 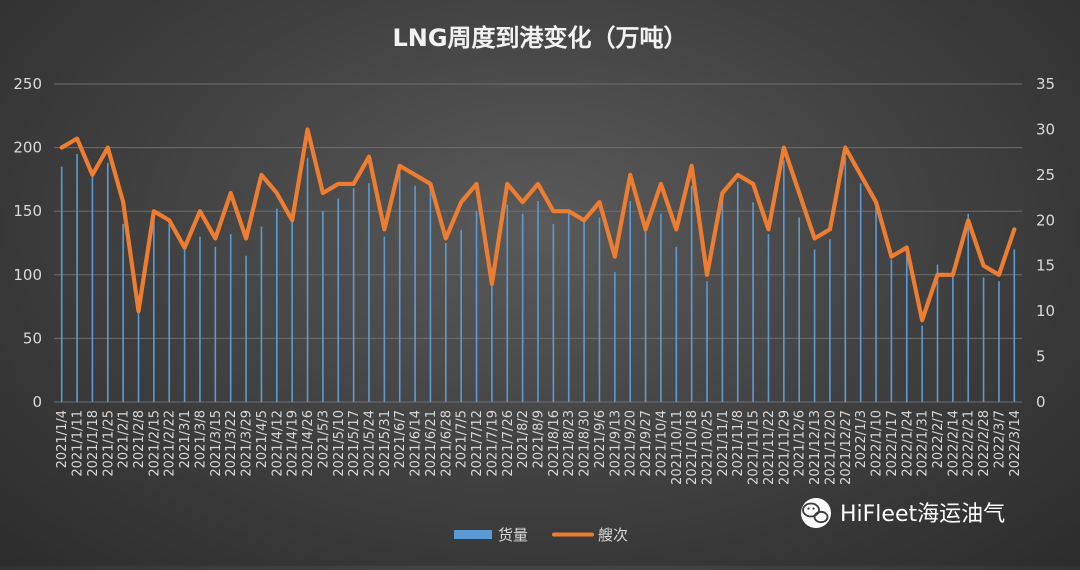 What do you see at coordinates (185, 439) in the screenshot?
I see `x-axis-tick-label: 2021/3/1` at bounding box center [185, 439].